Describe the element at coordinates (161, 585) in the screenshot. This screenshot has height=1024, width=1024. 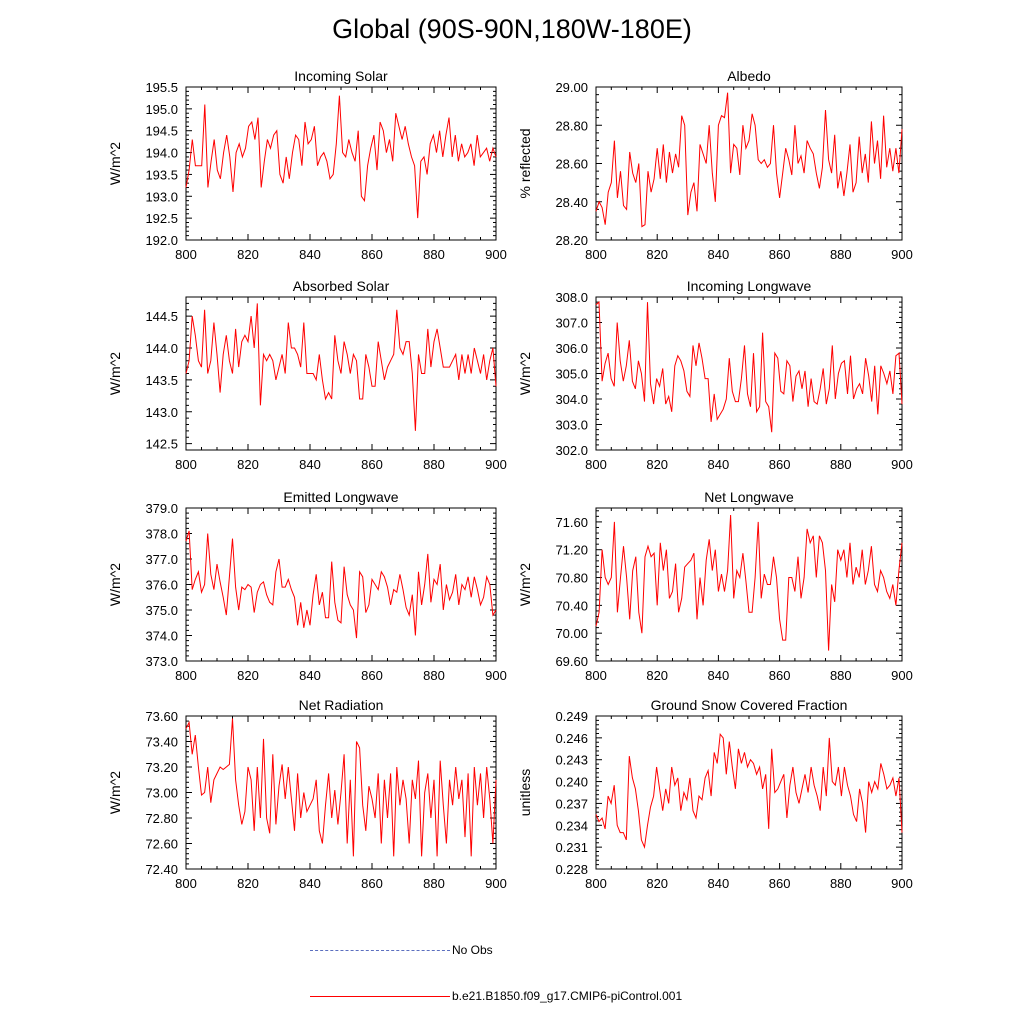
I see `y-tick-label: 376.0` at that location.